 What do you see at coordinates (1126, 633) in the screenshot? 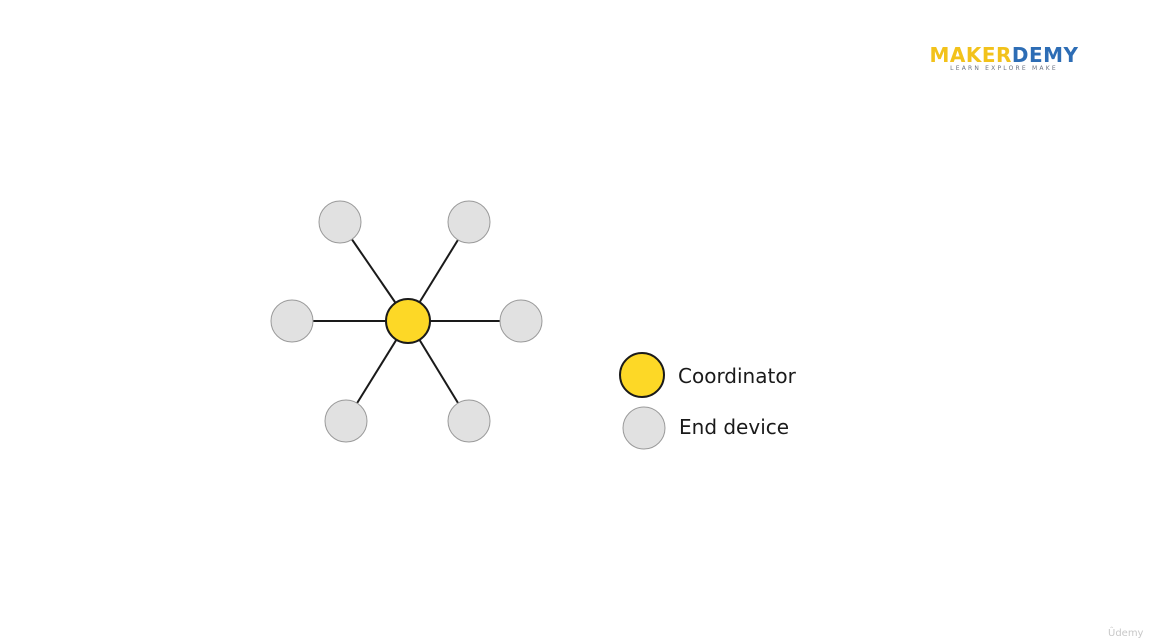
I see `udemy-watermark: Ûdemy` at bounding box center [1126, 633].